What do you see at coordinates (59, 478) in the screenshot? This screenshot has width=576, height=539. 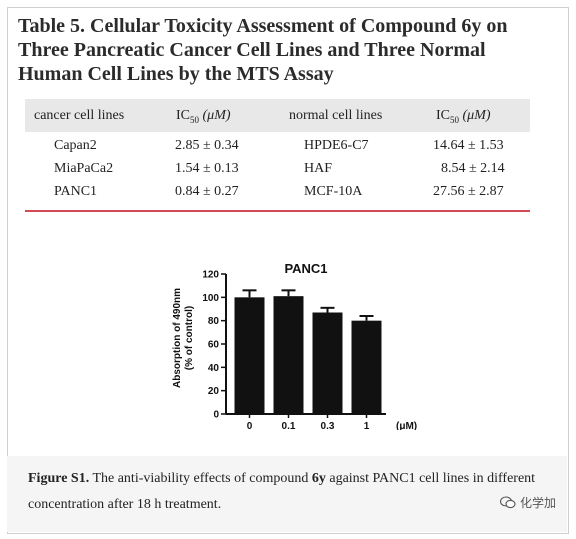 I see `figure-label: Figure S1.` at bounding box center [59, 478].